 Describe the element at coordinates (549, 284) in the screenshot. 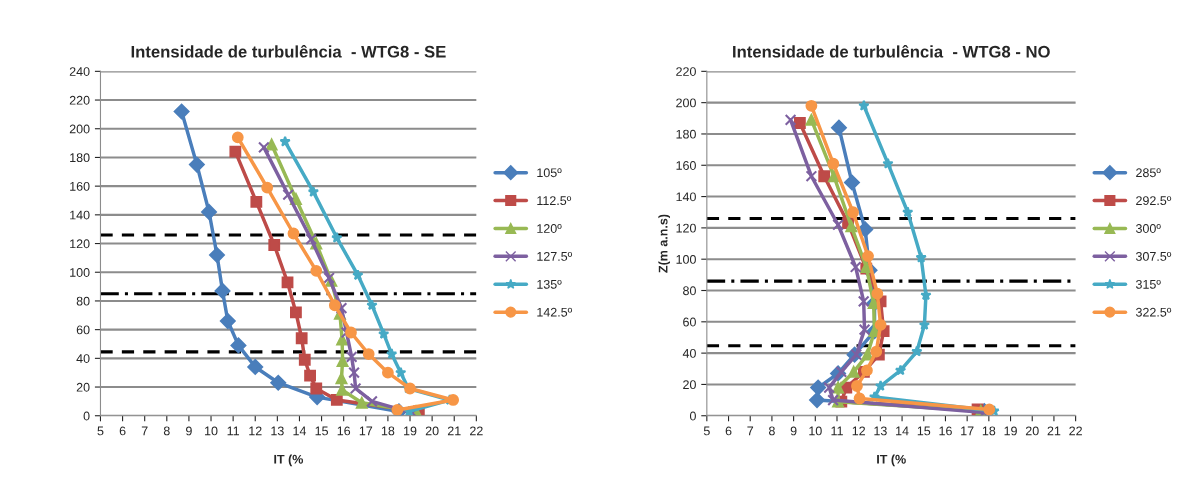

I see `legend-label: 135º` at that location.